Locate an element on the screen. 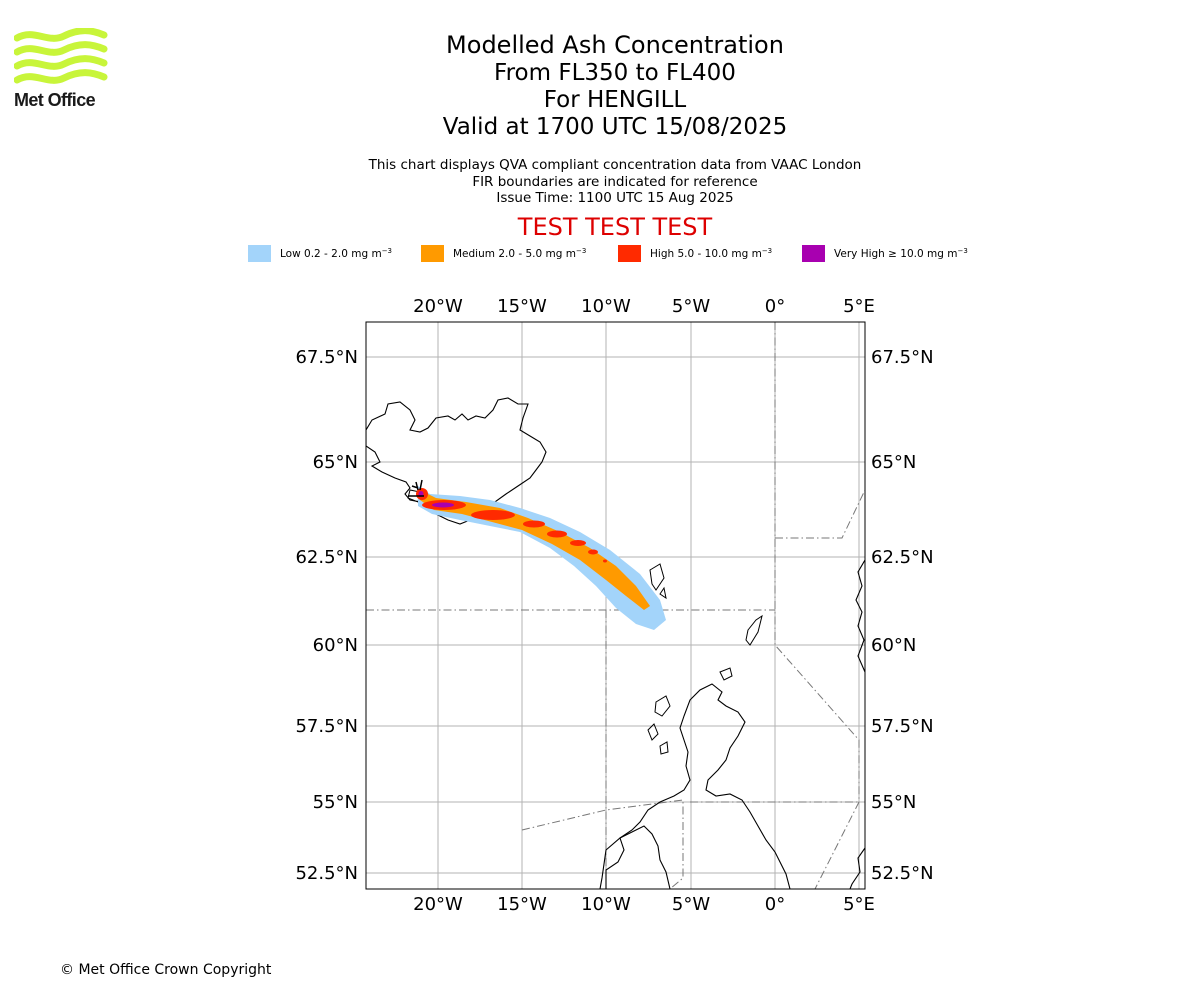 Image resolution: width=1200 pixels, height=1000 pixels. continent-coastline is located at coordinates (857, 868).